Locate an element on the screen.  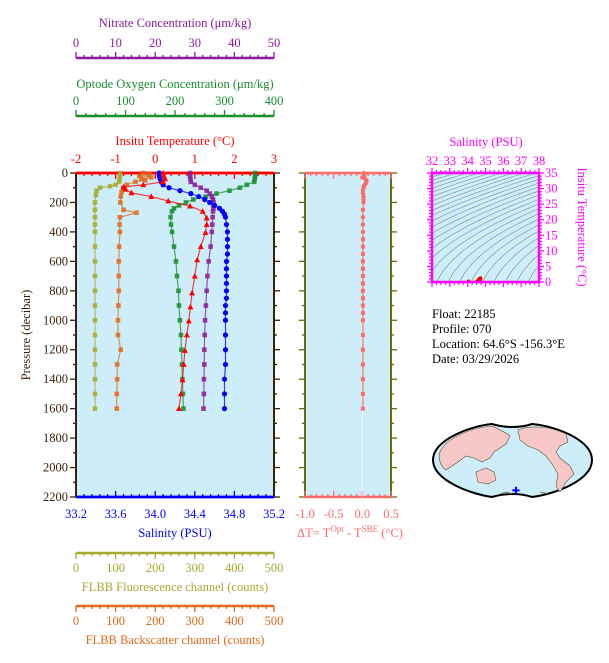
fluorescence-tick-label: 400 is located at coordinates (234, 568).